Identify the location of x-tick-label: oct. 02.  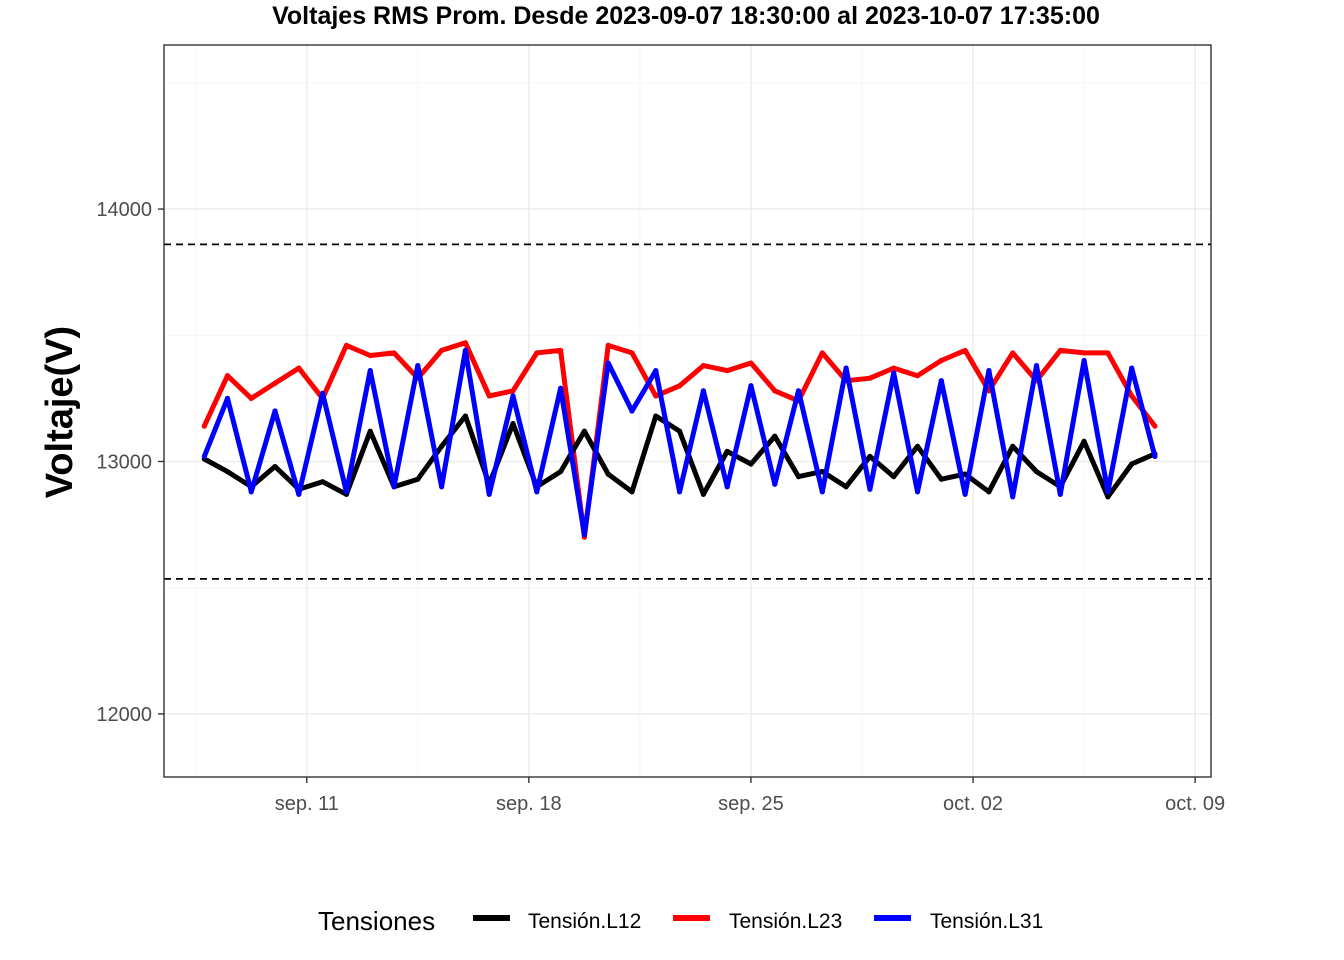
(973, 804).